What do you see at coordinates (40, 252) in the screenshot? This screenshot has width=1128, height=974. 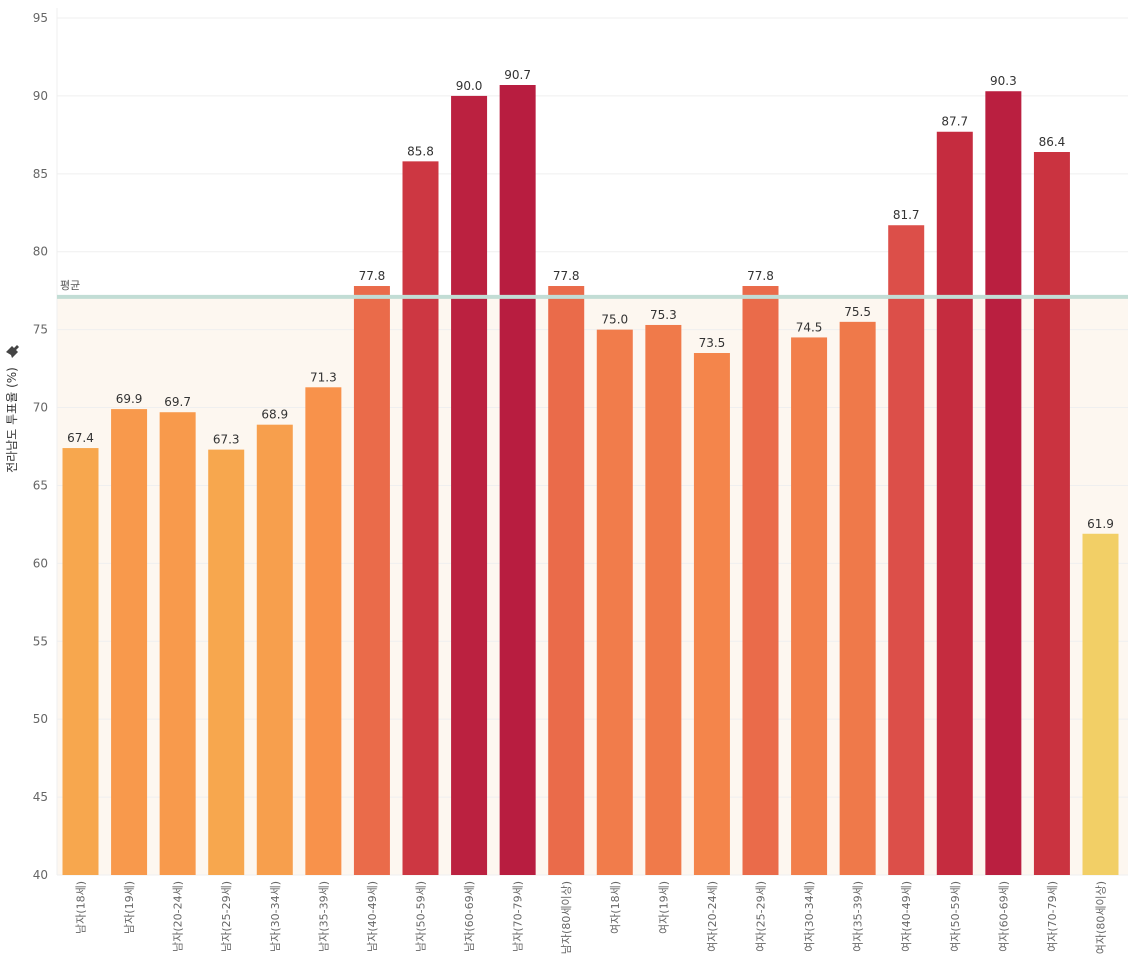 I see `y-tick-label: 80` at bounding box center [40, 252].